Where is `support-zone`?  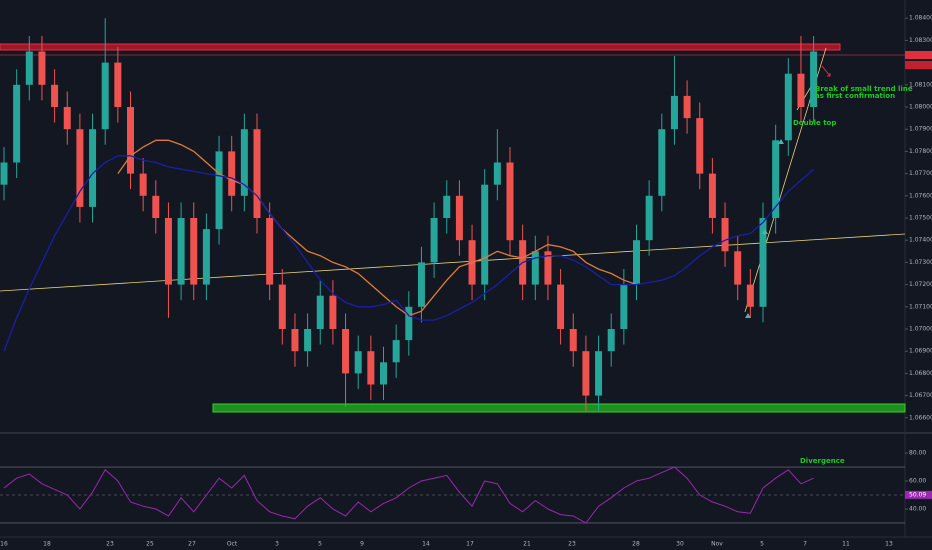 support-zone is located at coordinates (559, 408).